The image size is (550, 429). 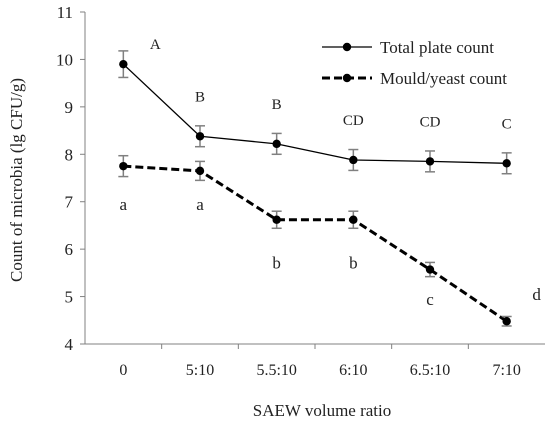 I want to click on letter-total-plate: C, so click(x=507, y=124).